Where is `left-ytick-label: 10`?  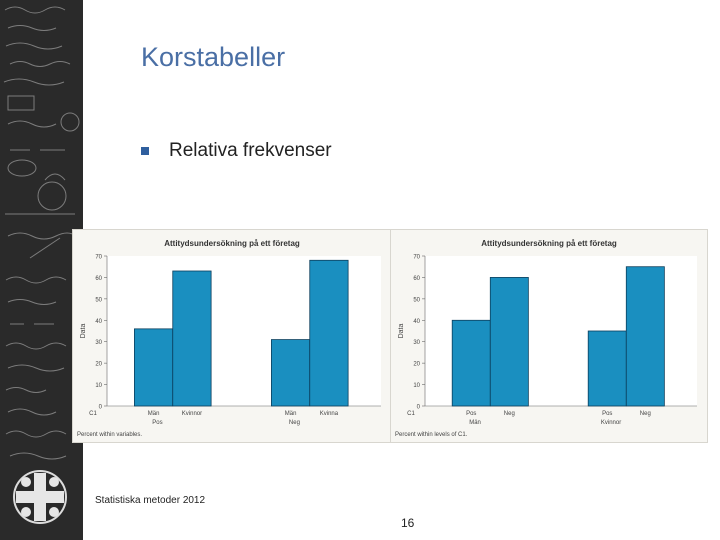
left-ytick-label: 10 is located at coordinates (98, 386).